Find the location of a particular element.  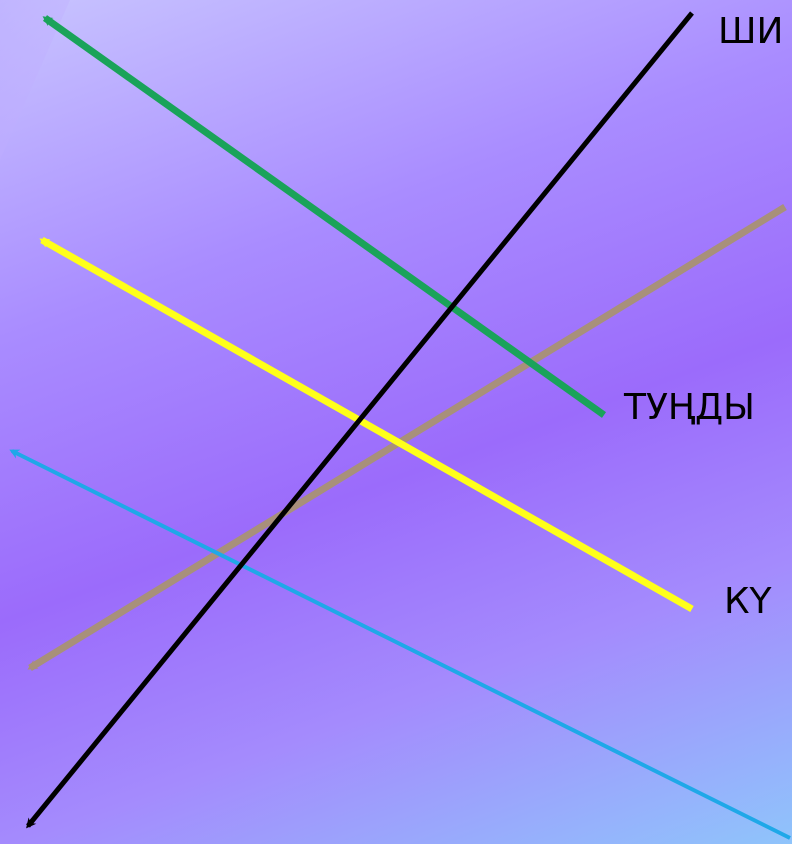

label-top: ШИ is located at coordinates (751, 31).